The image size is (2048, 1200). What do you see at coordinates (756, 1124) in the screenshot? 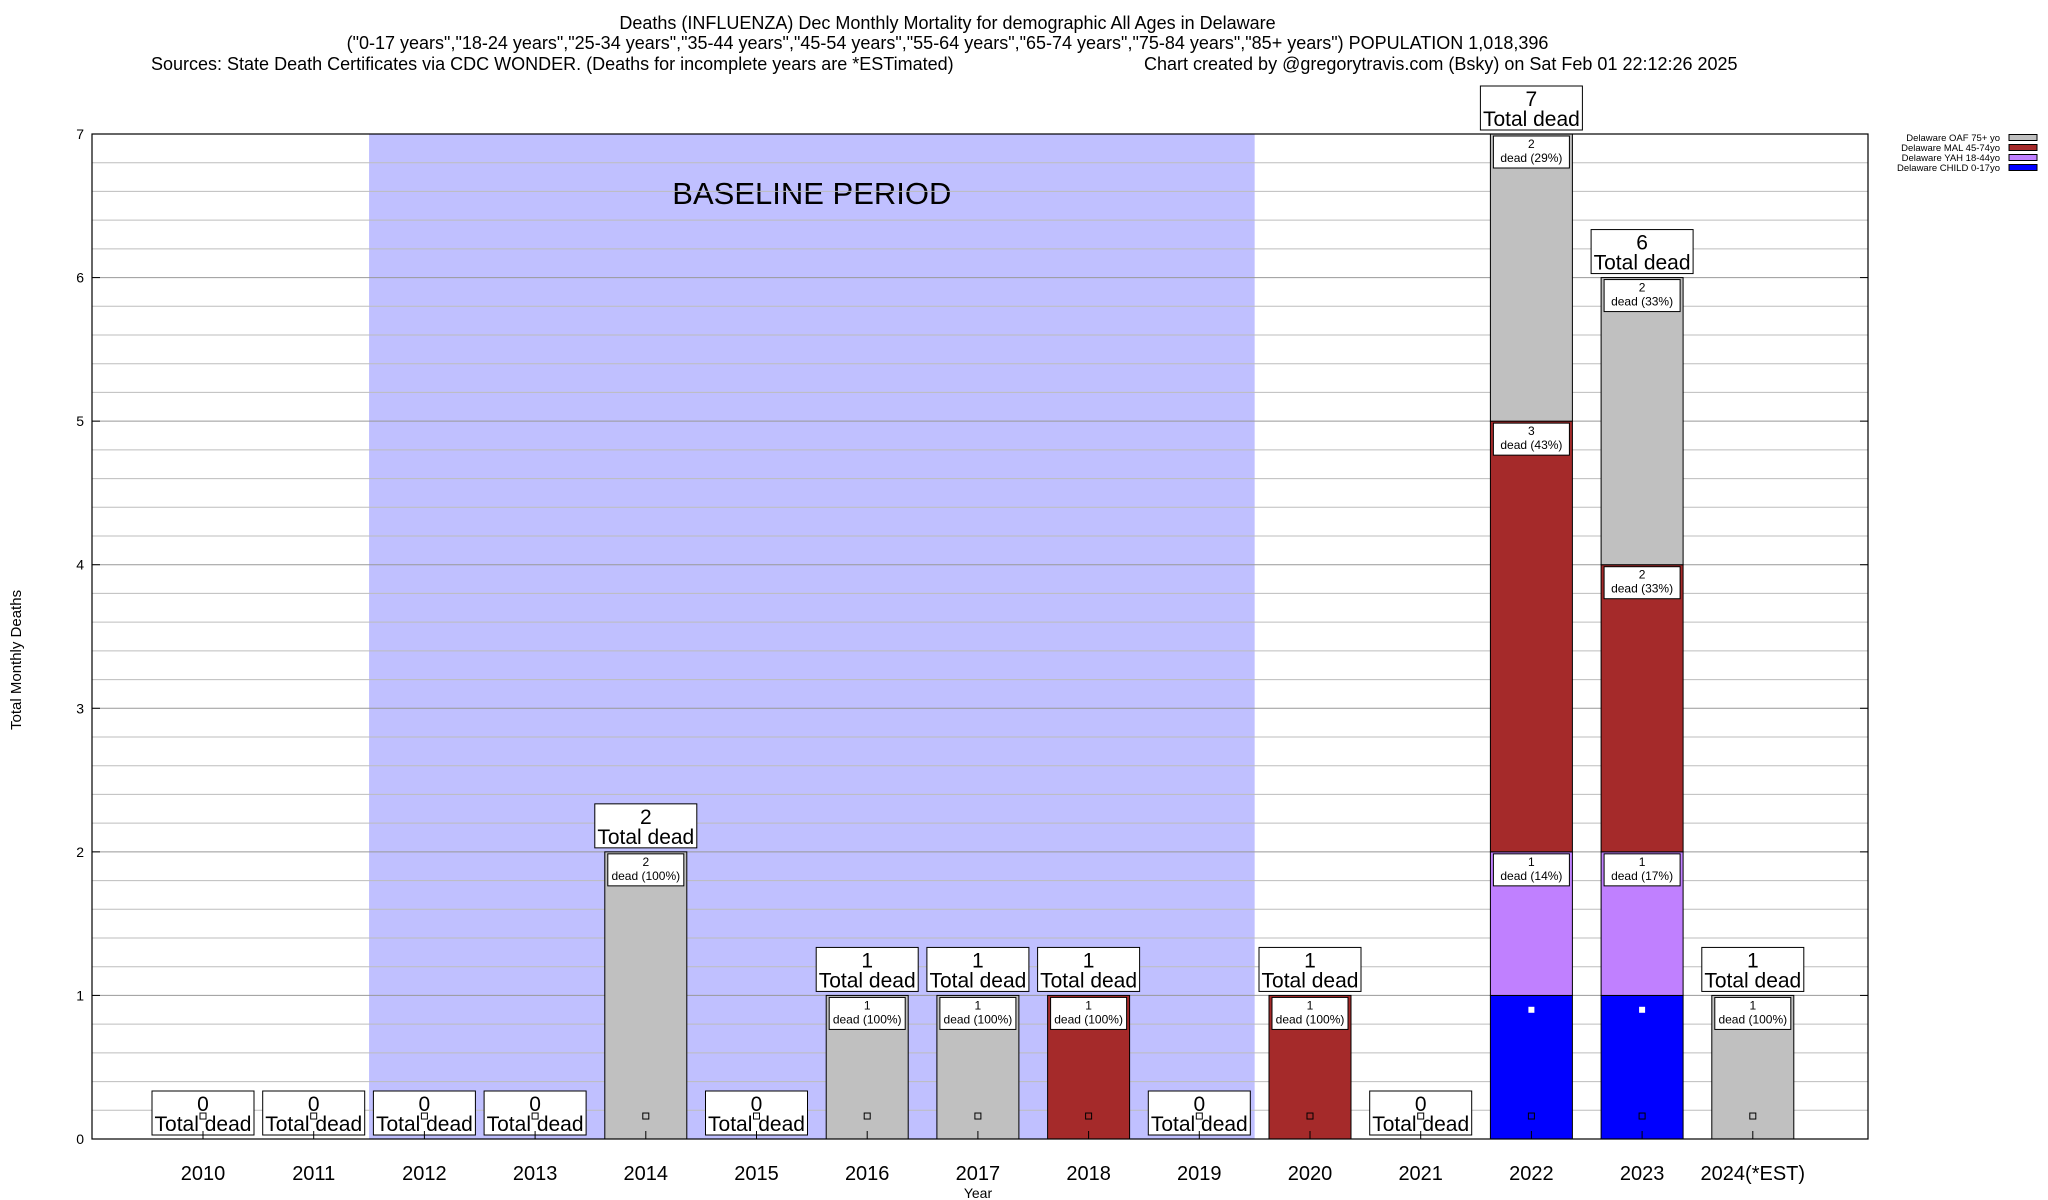
I see `total-label-text-2015: Total dead` at bounding box center [756, 1124].